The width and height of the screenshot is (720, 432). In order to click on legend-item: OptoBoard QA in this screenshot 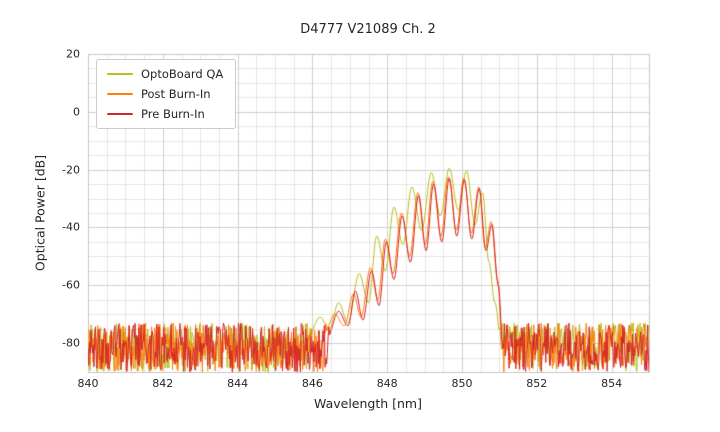, I will do `click(165, 74)`.